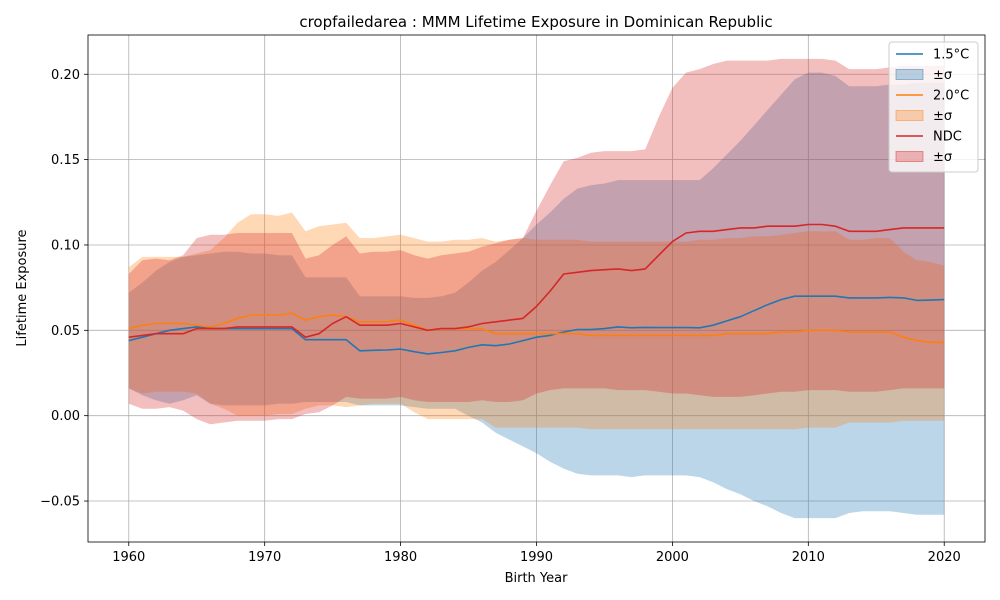 The image size is (1000, 600). I want to click on x-tick-label: 2000, so click(672, 557).